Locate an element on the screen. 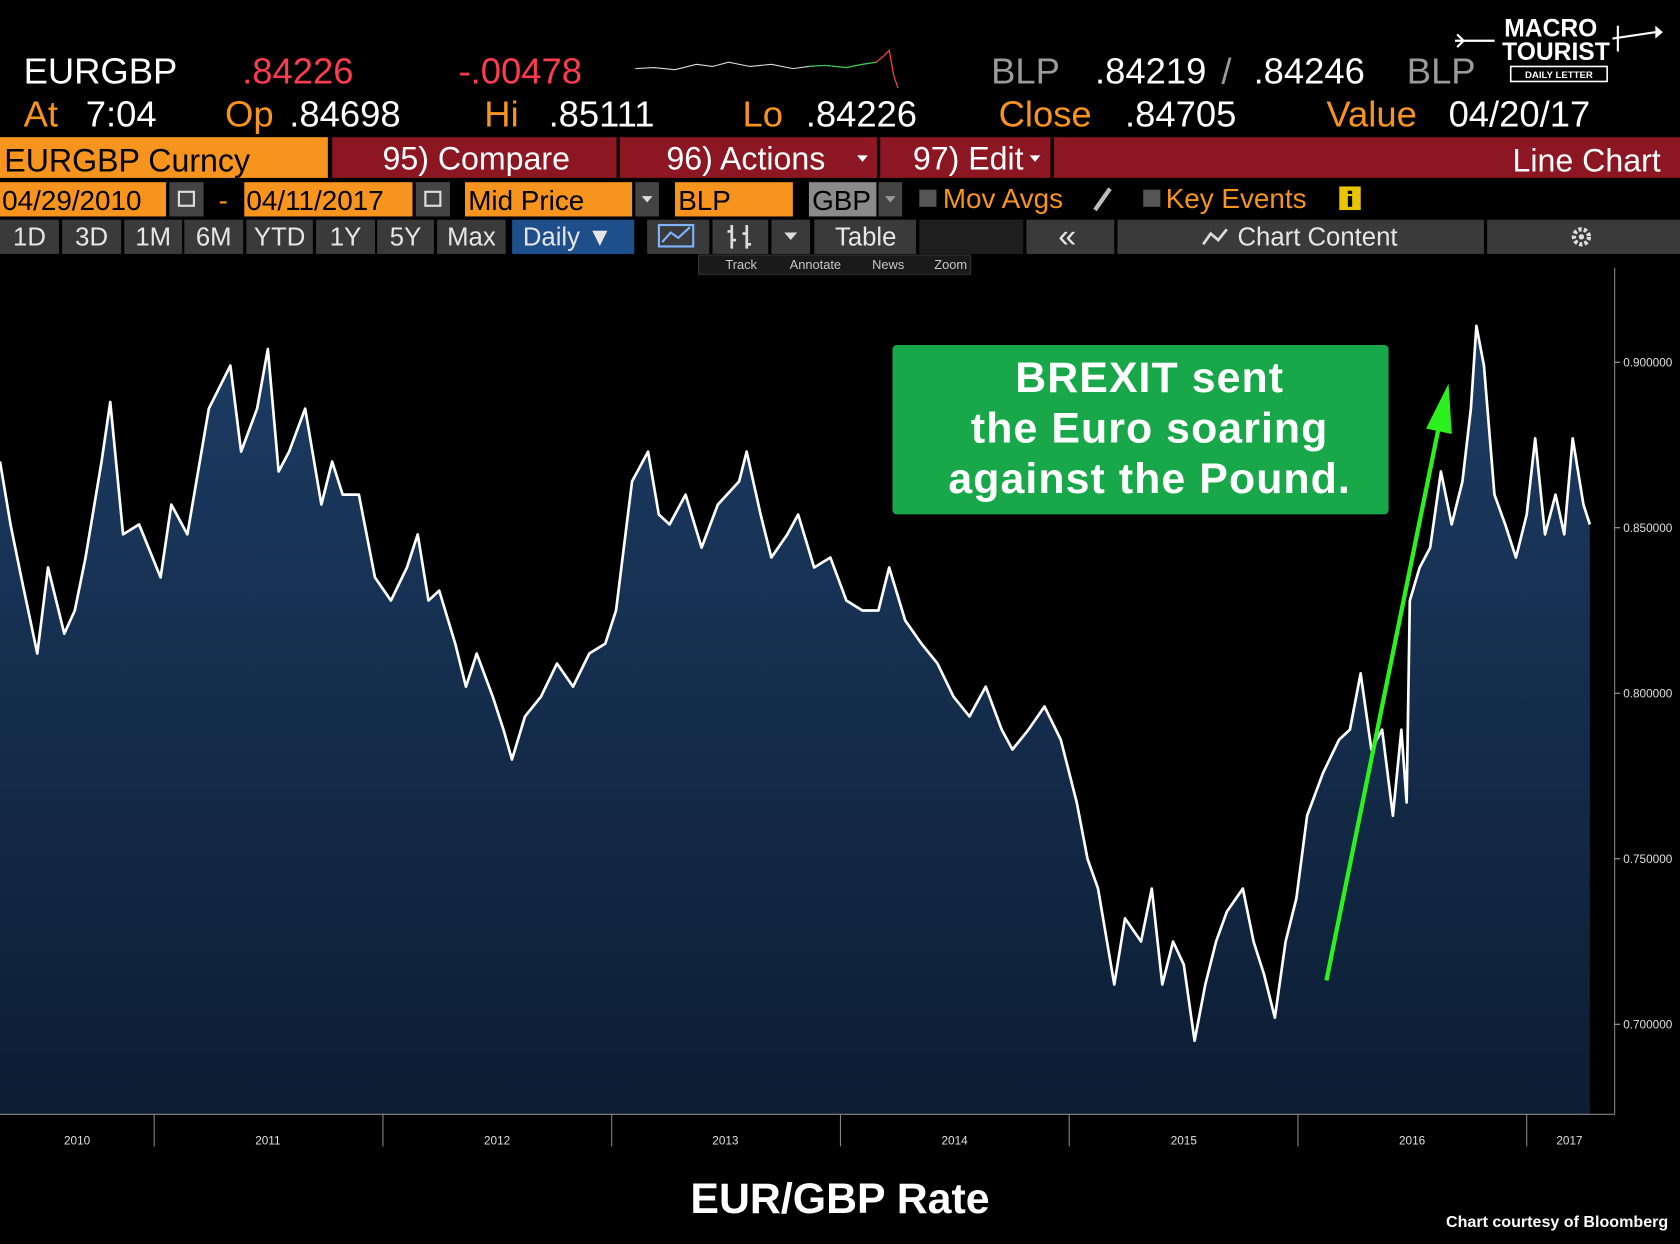 Image resolution: width=1680 pixels, height=1244 pixels. period-label: 1D is located at coordinates (29, 237).